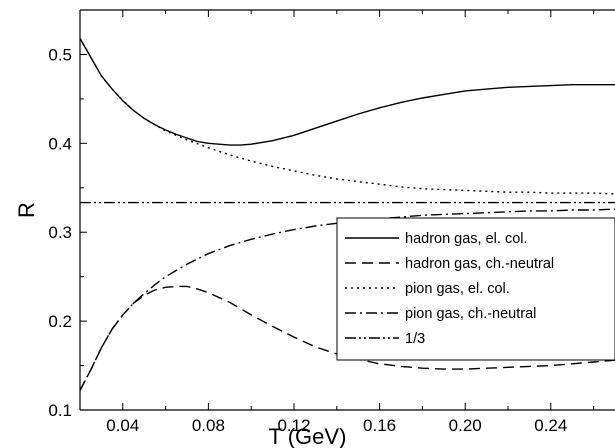  I want to click on y-tick-label: 0.3, so click(60, 232).